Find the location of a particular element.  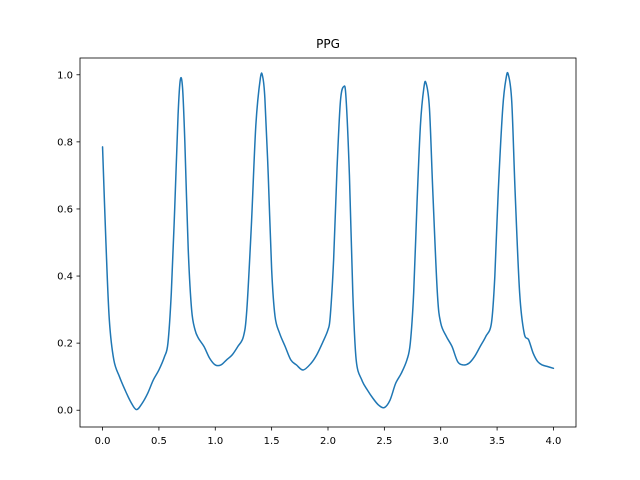

y-tick-label: 0.4 is located at coordinates (65, 277).